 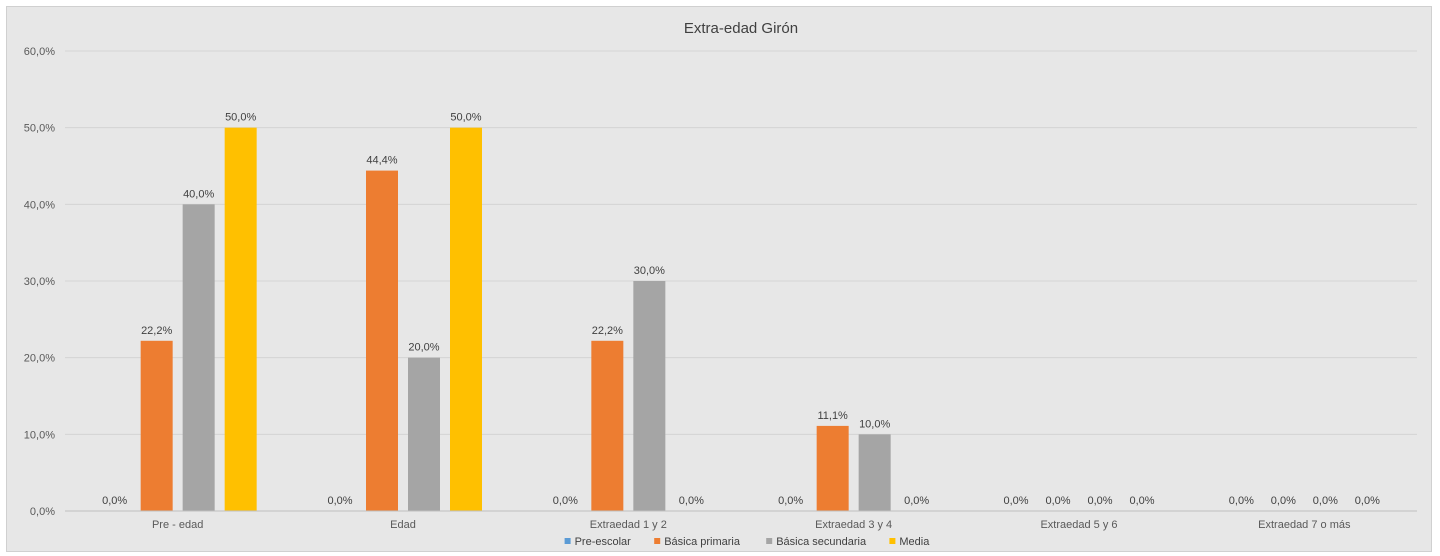 What do you see at coordinates (628, 525) in the screenshot?
I see `x-tick-label: Extraedad 1 y 2` at bounding box center [628, 525].